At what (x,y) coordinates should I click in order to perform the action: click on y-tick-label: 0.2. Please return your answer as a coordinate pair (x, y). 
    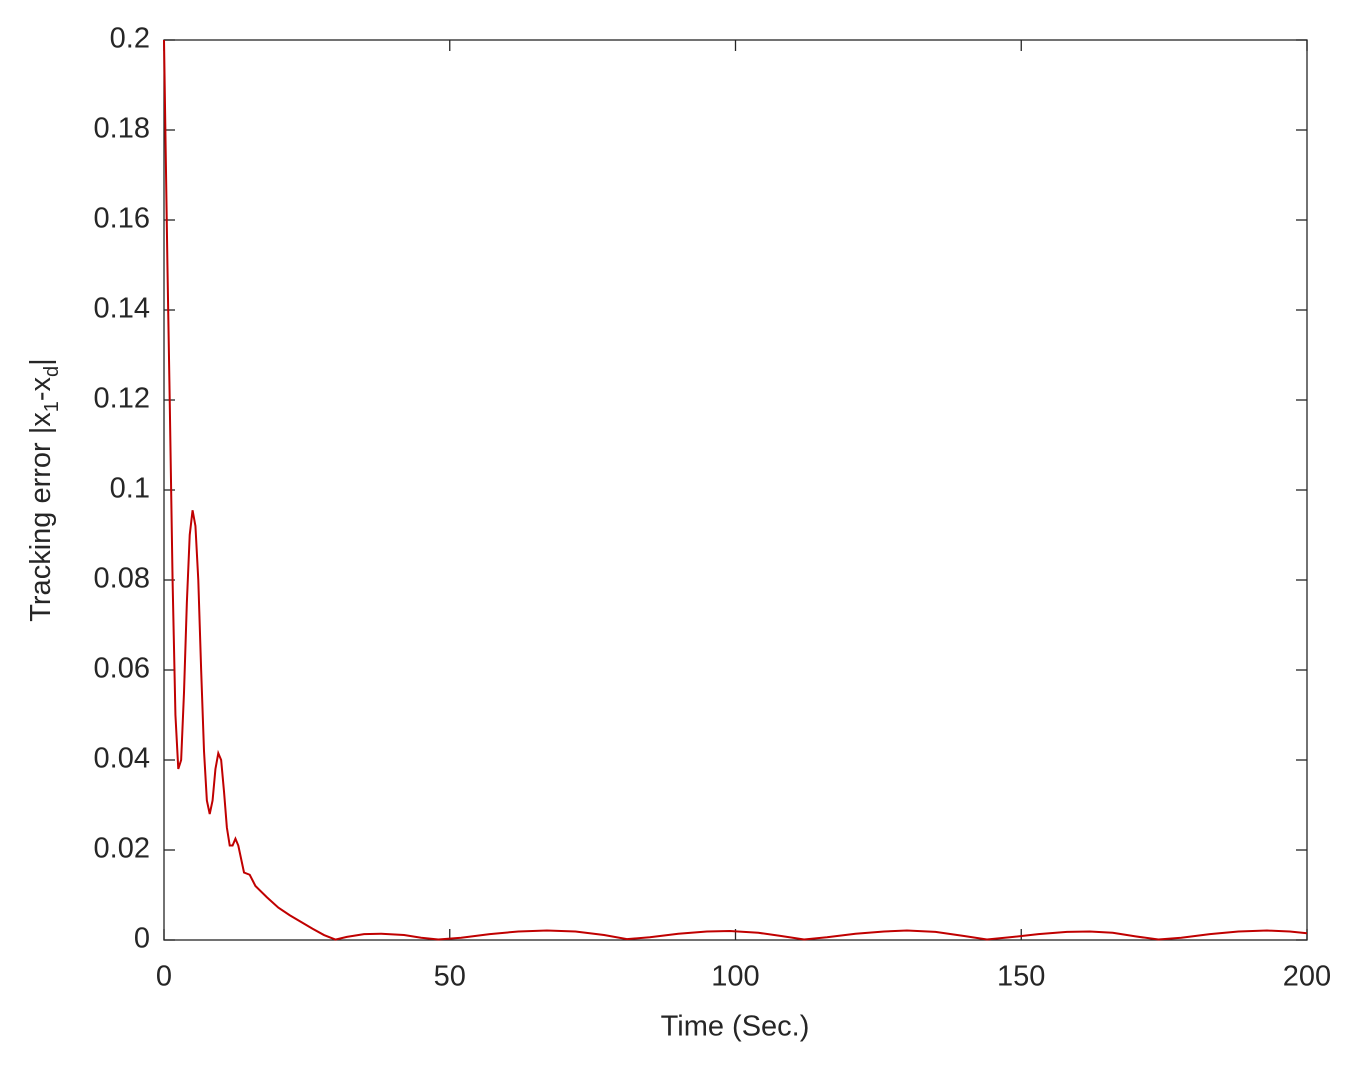
    Looking at the image, I should click on (130, 39).